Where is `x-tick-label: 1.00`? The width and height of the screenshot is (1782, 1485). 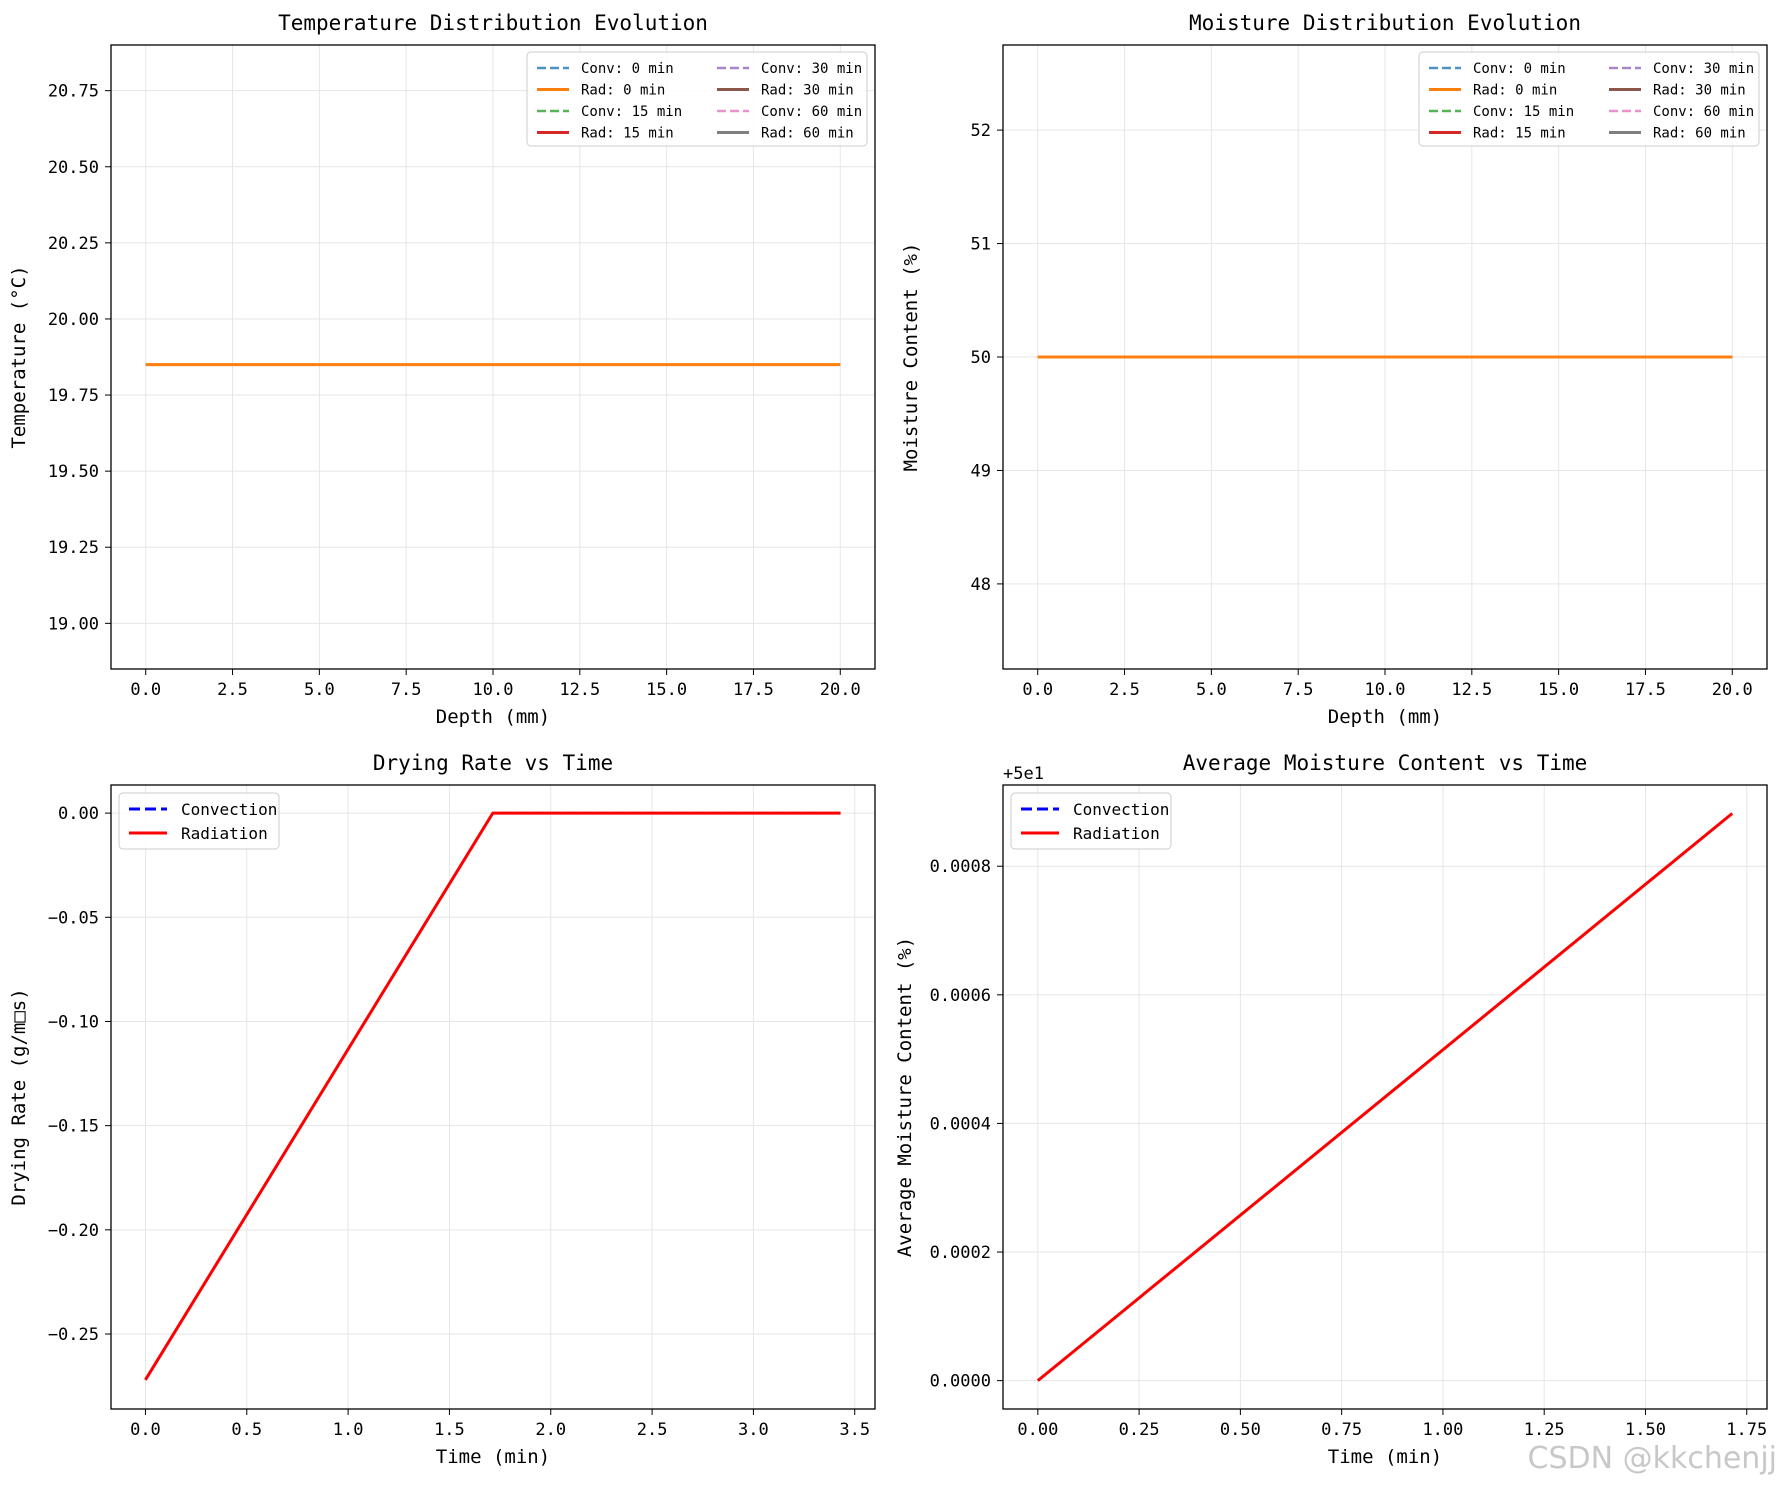
x-tick-label: 1.00 is located at coordinates (1442, 1430).